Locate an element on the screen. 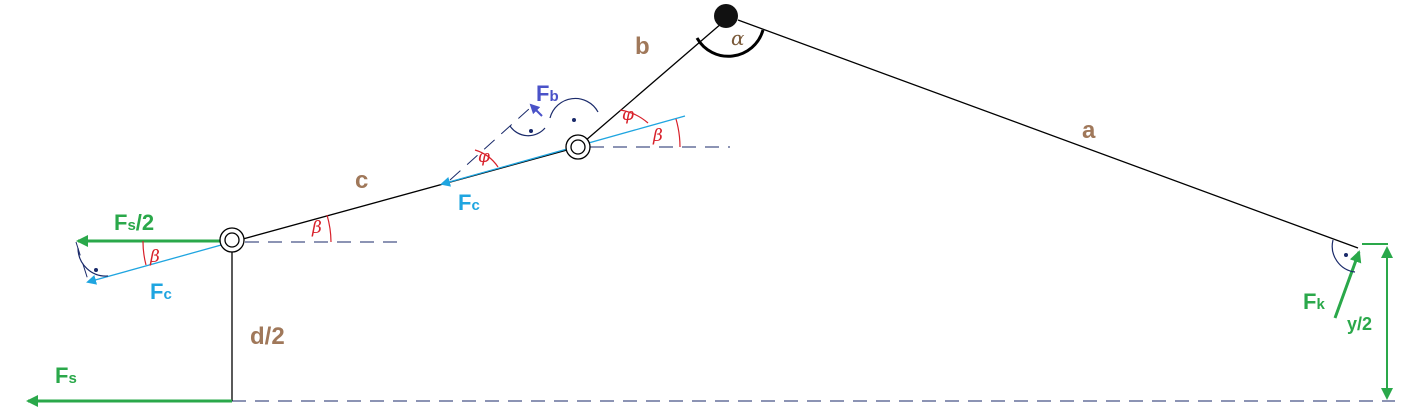 This screenshot has width=1404, height=413. joints is located at coordinates (405, 193).